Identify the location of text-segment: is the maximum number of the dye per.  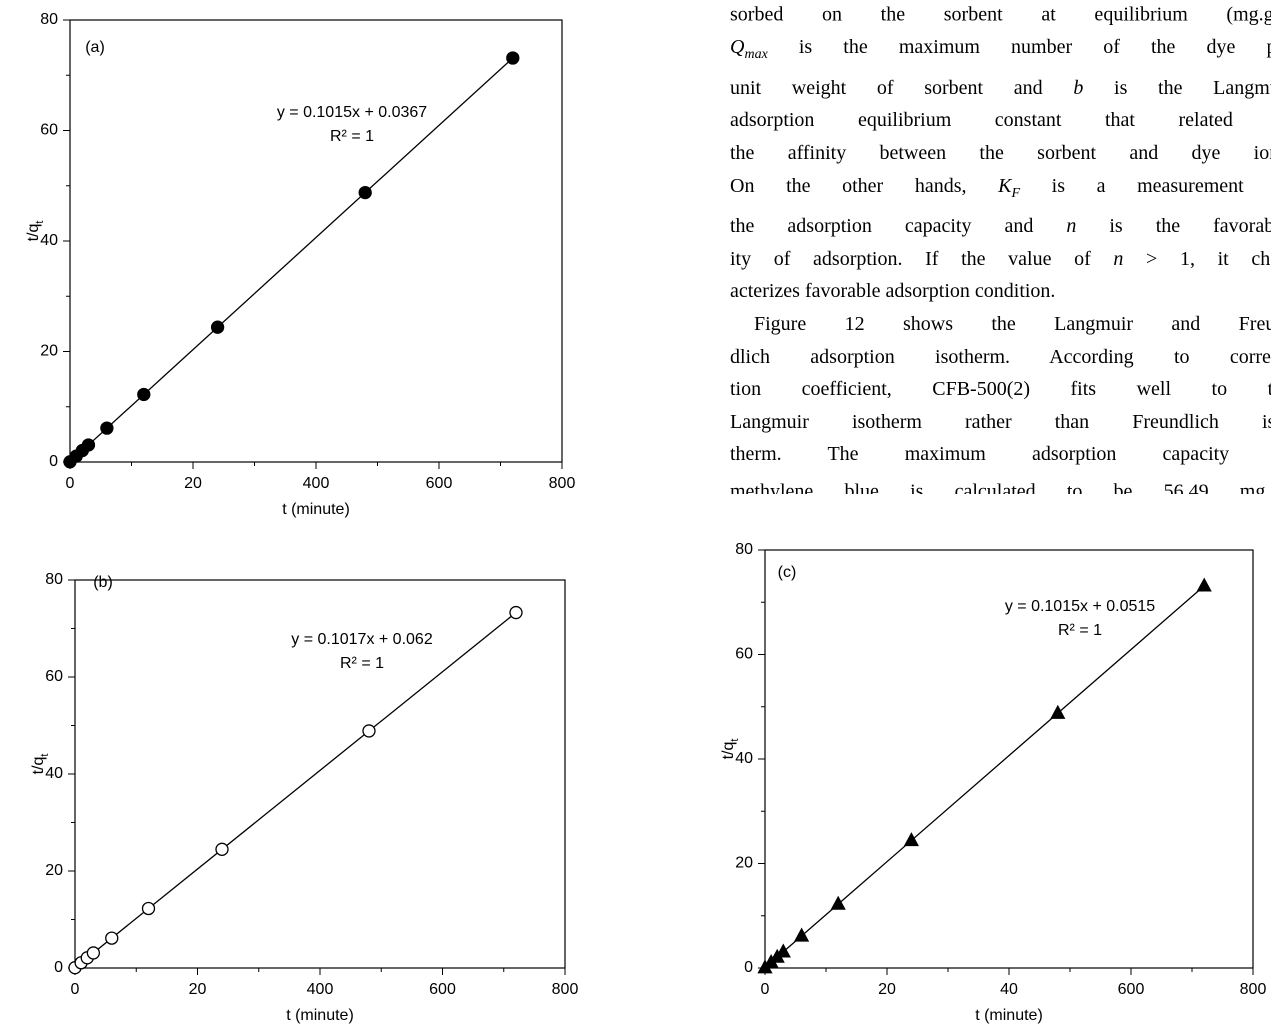
(1019, 47).